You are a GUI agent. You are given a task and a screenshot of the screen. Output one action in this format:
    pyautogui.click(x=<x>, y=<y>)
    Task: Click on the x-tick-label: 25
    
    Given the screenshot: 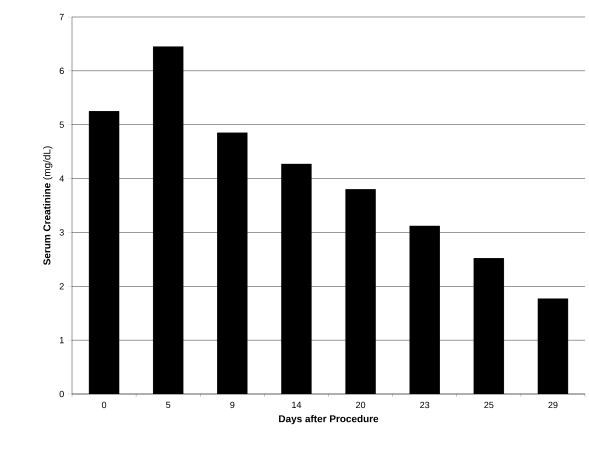 What is the action you would take?
    pyautogui.click(x=489, y=405)
    